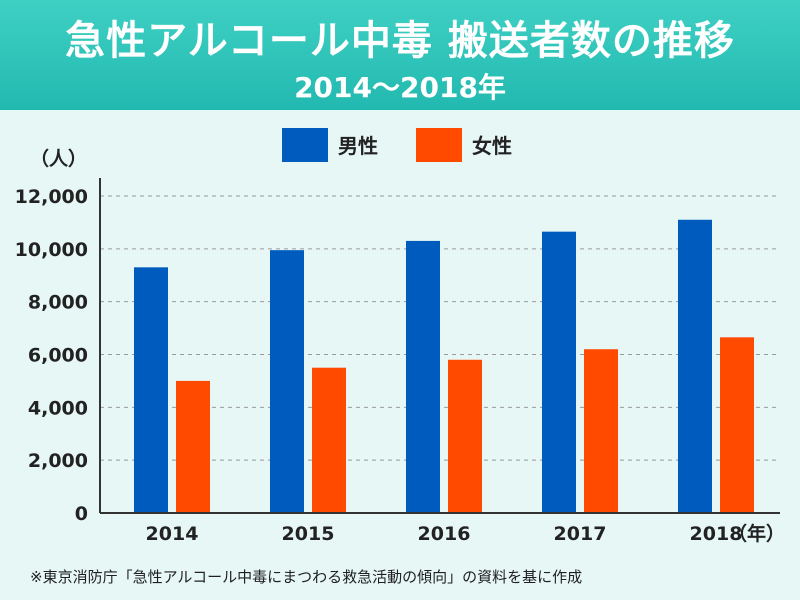  I want to click on page-title: 急性アルコール中毒 搬送者数の推移, so click(400, 41).